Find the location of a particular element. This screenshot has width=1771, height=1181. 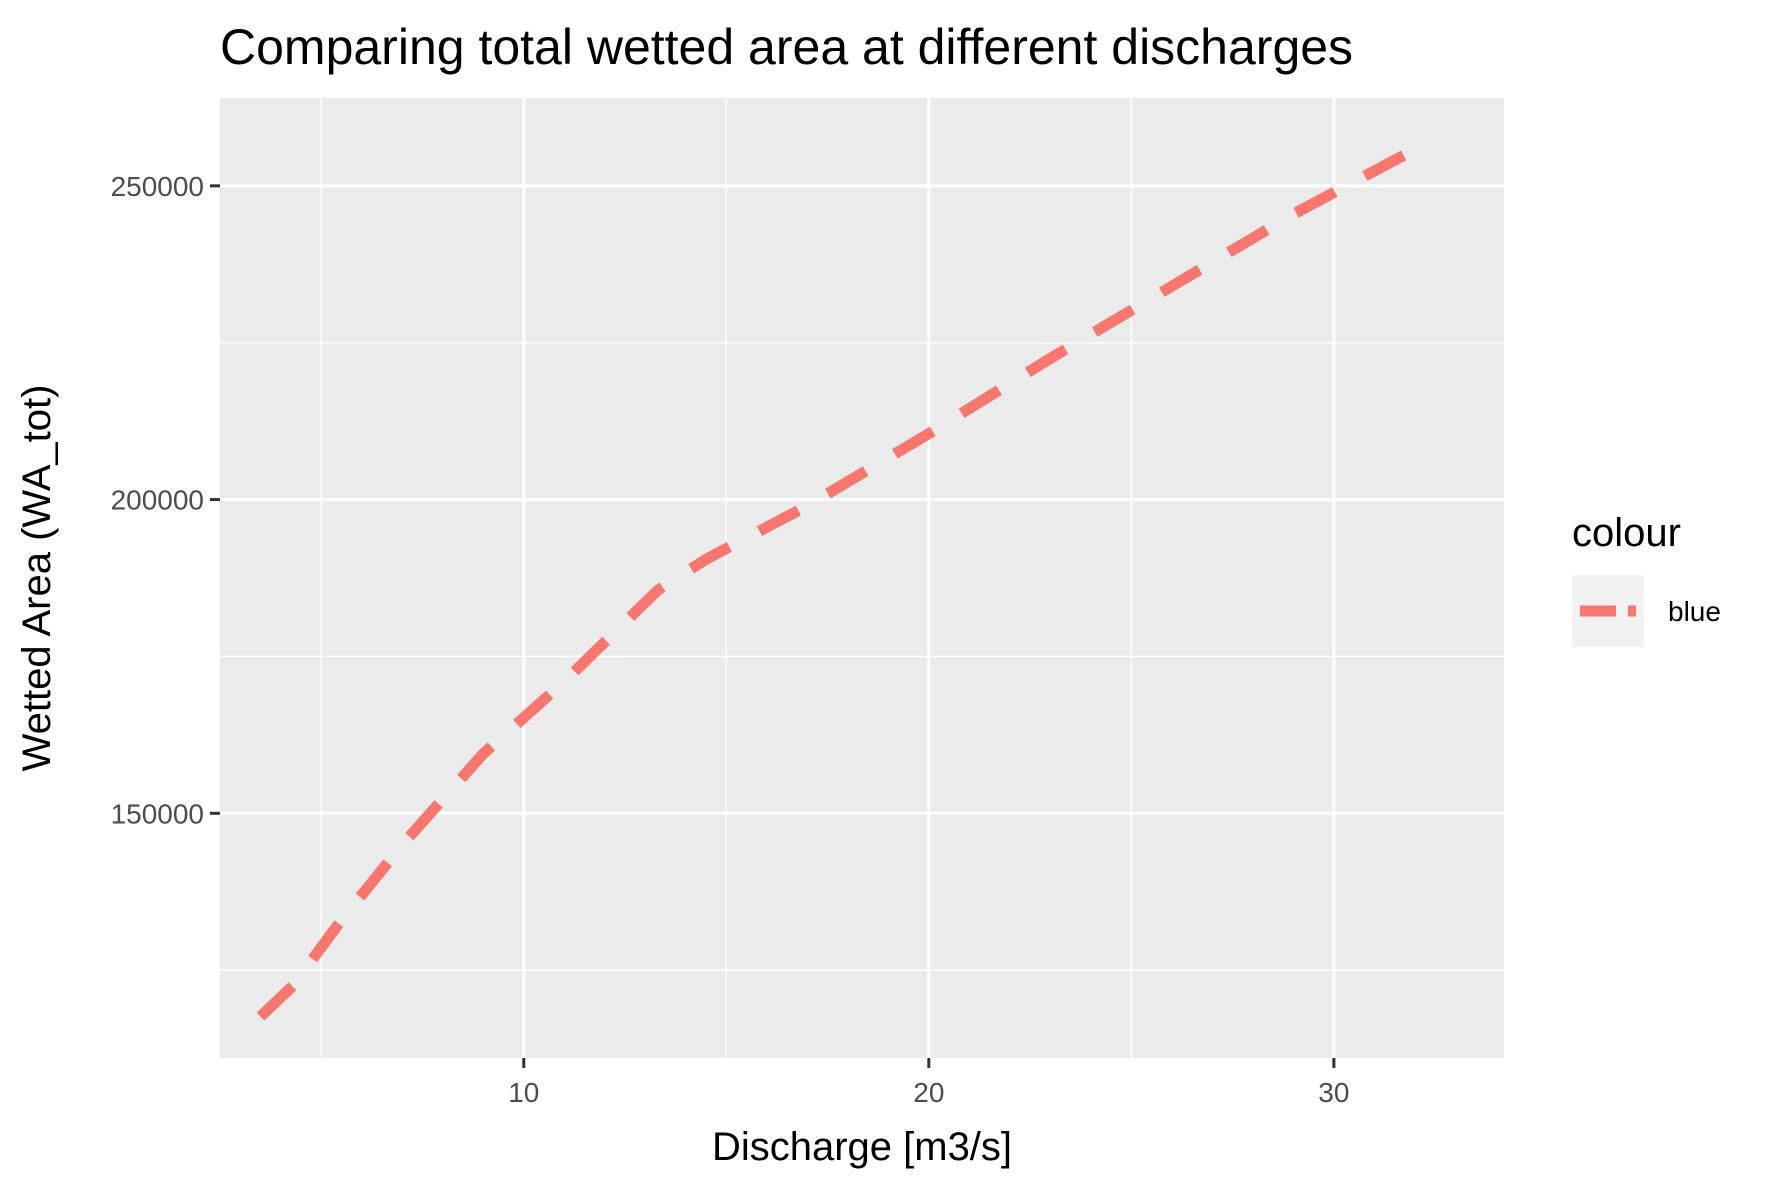

y-axis-title: Wetted Area (WA_tot) is located at coordinates (37, 578).